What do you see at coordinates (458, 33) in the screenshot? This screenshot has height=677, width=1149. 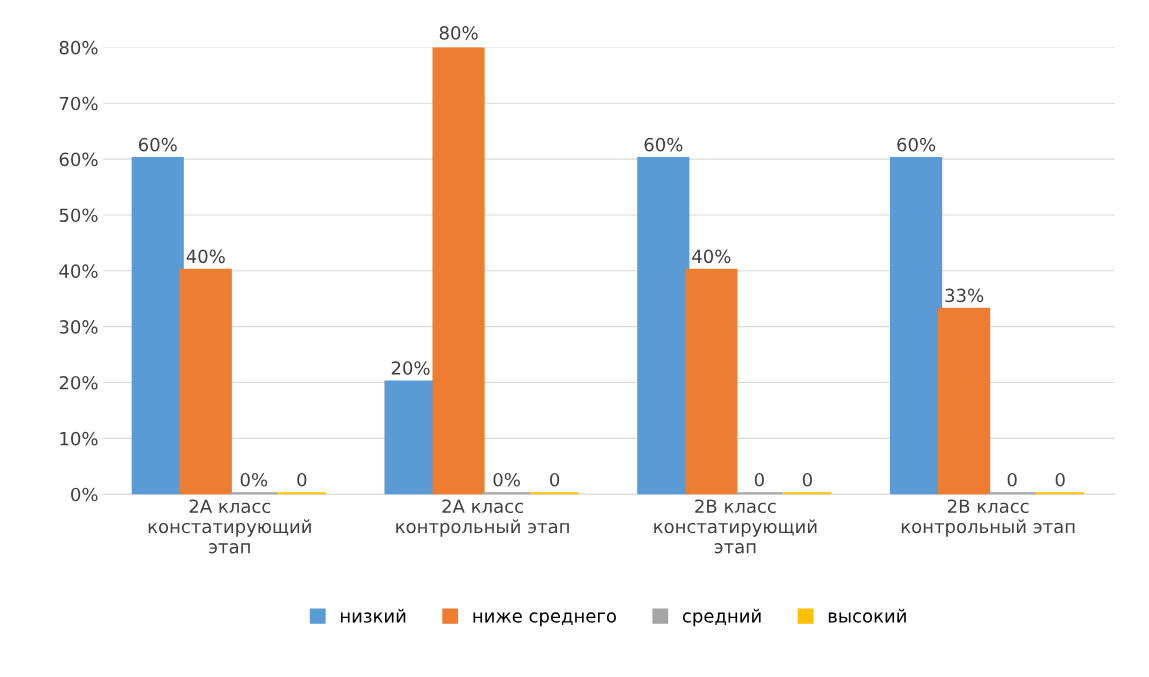 I see `data-label: 80%` at bounding box center [458, 33].